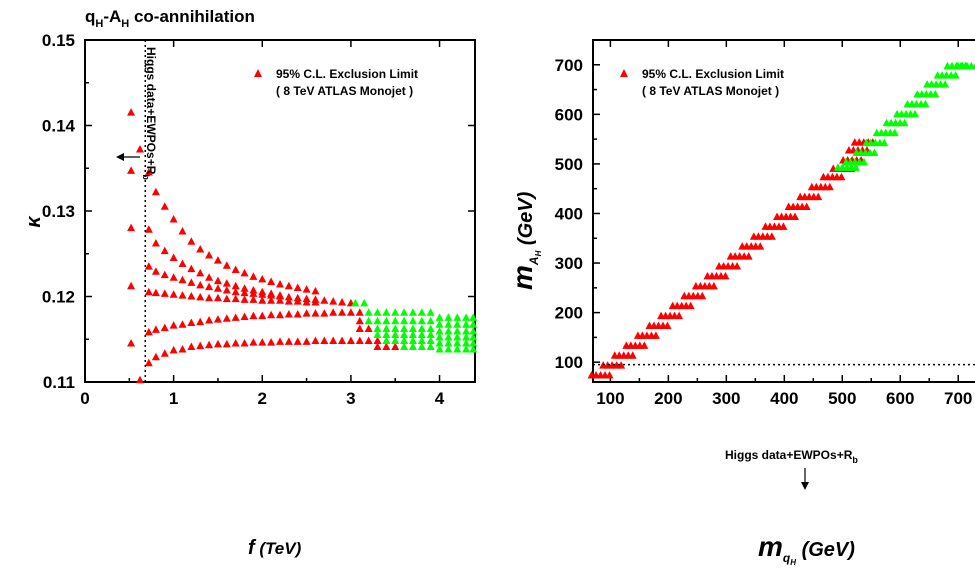 The image size is (975, 569). I want to click on right-x-tick-label: 500, so click(842, 398).